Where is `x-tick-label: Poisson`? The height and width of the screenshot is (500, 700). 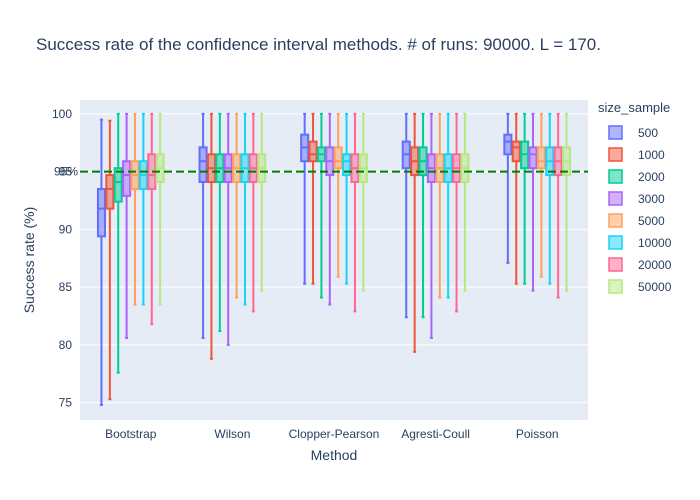
x-tick-label: Poisson is located at coordinates (537, 434).